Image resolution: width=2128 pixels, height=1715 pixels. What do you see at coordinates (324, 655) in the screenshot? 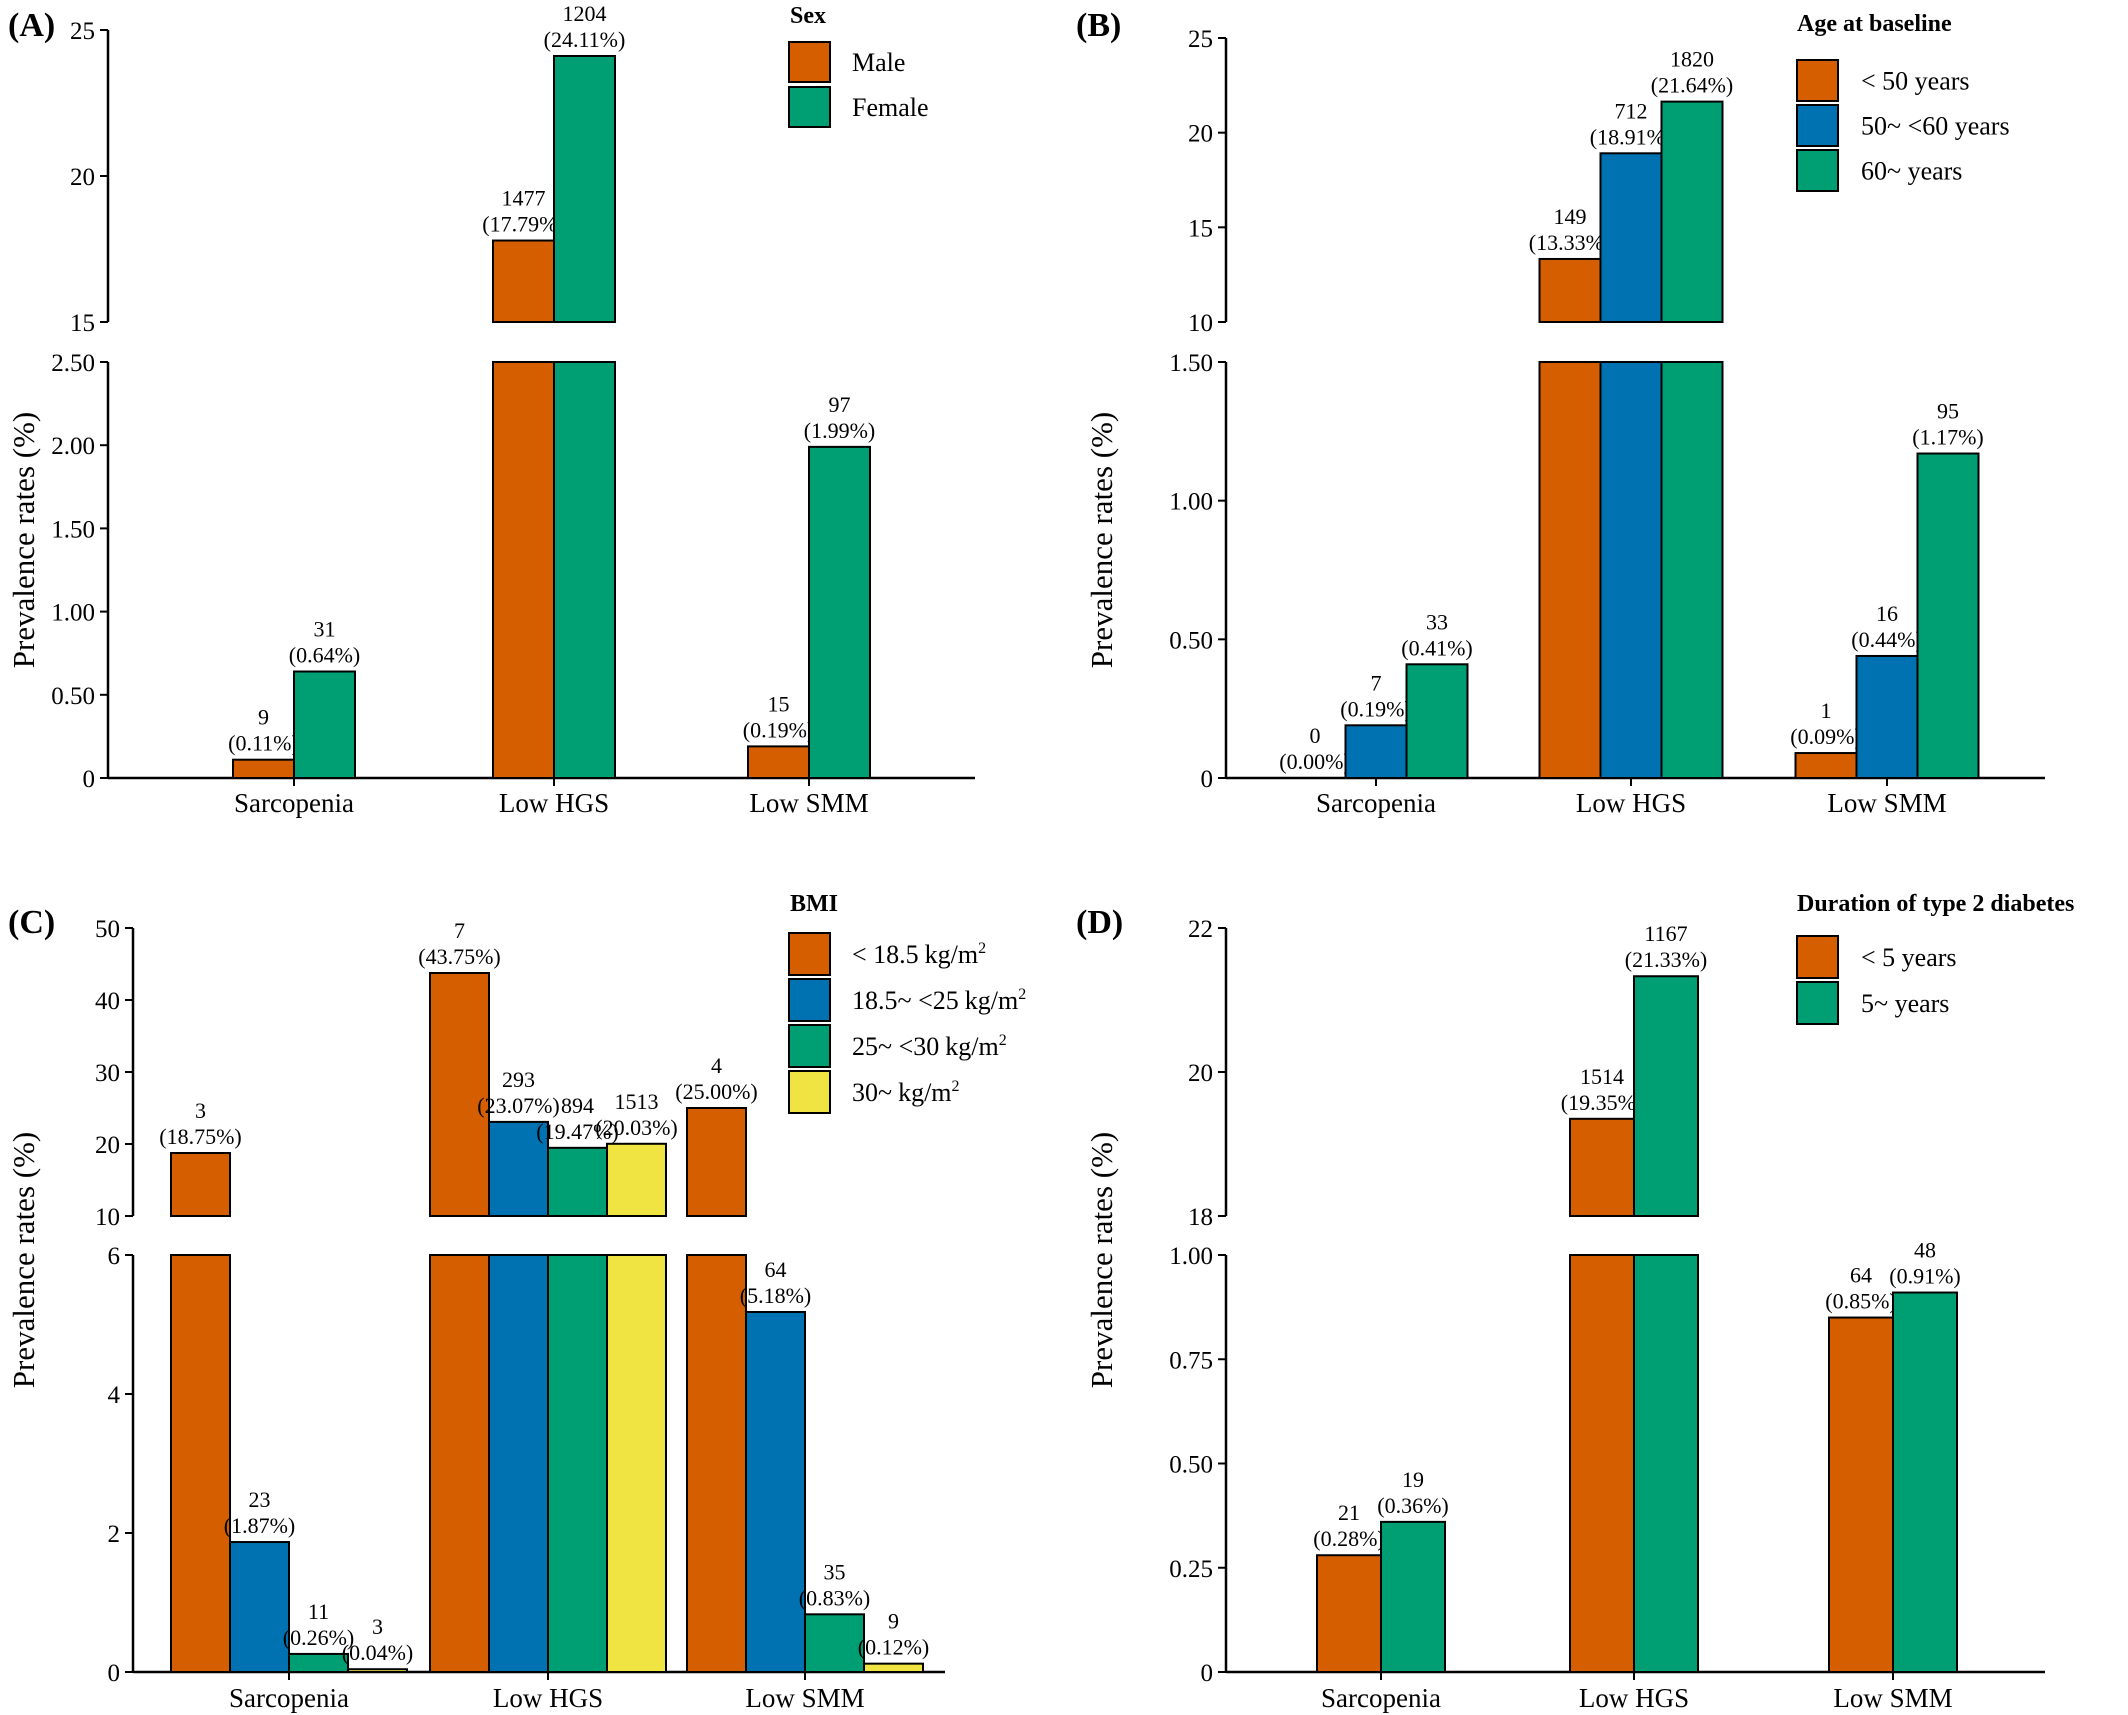
I see `bar-percent-label: (0.64%)` at bounding box center [324, 655].